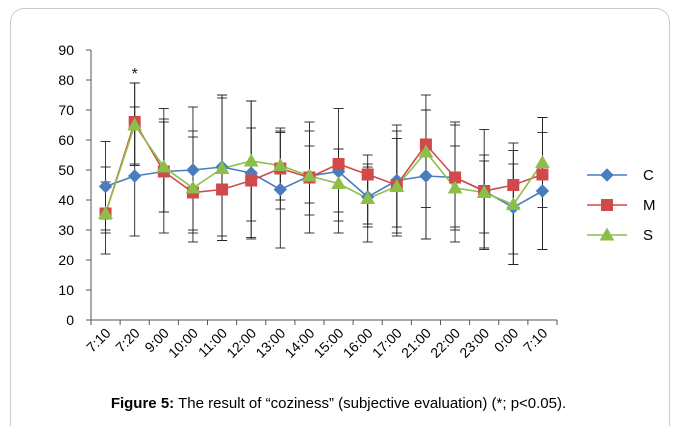  I want to click on legend-label: M, so click(649, 205).